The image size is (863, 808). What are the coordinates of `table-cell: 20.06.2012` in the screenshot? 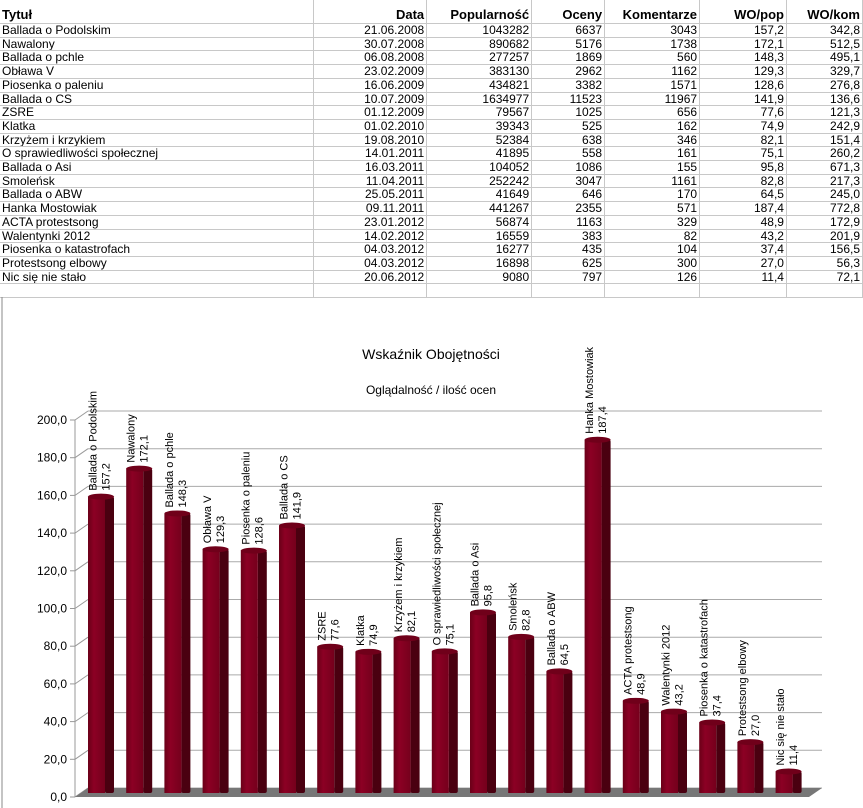 It's located at (370, 277).